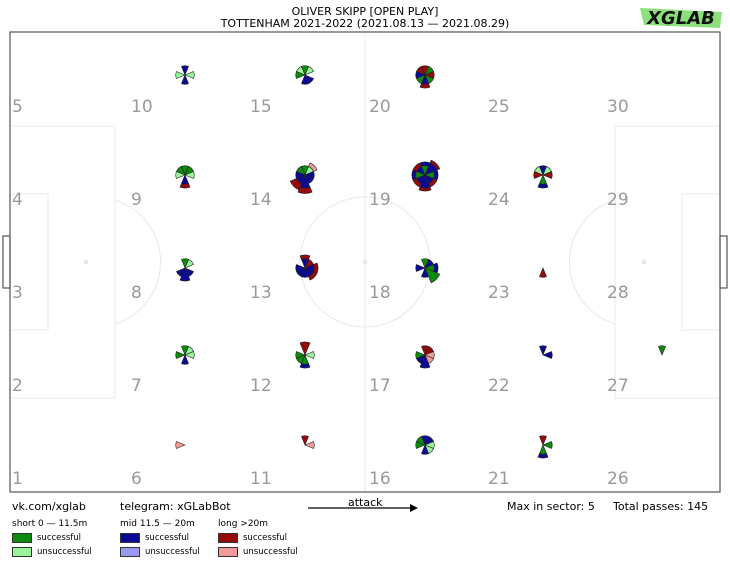 This screenshot has width=730, height=561. I want to click on attack-arrow, so click(363, 508).